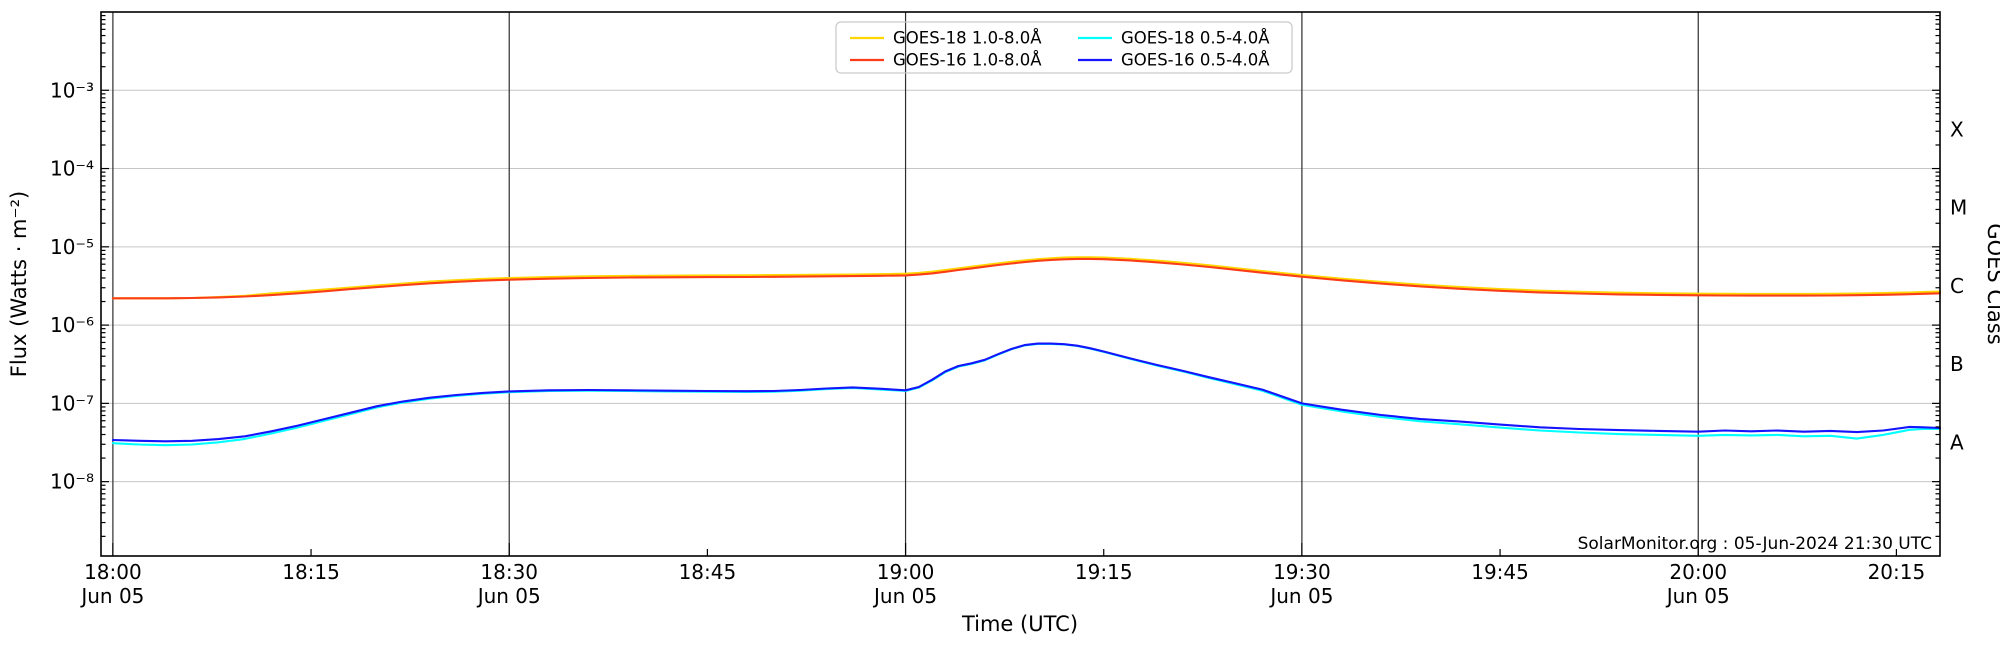 This screenshot has height=650, width=2000. Describe the element at coordinates (1195, 38) in the screenshot. I see `legend-label: GOES-18 0.5-4.0Å` at that location.